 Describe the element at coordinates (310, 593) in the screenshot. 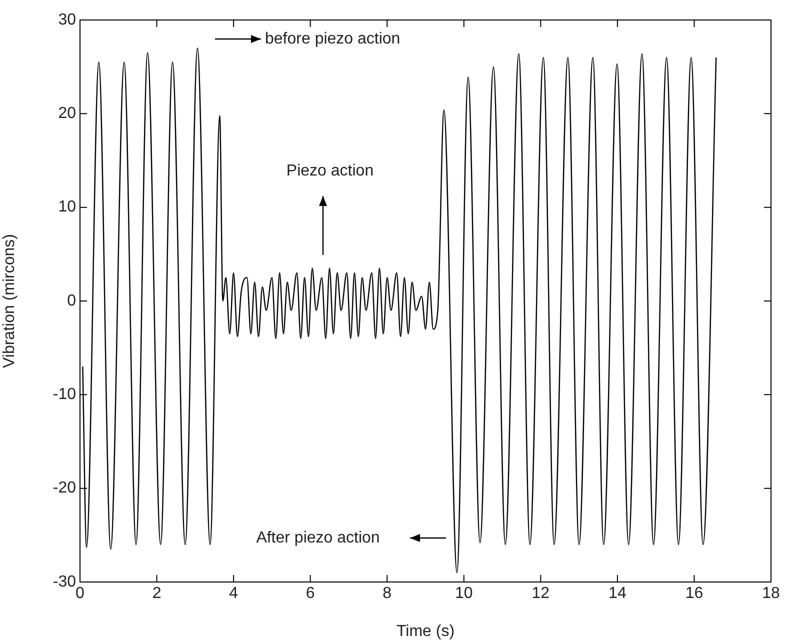

I see `x-tick-label: 6` at that location.